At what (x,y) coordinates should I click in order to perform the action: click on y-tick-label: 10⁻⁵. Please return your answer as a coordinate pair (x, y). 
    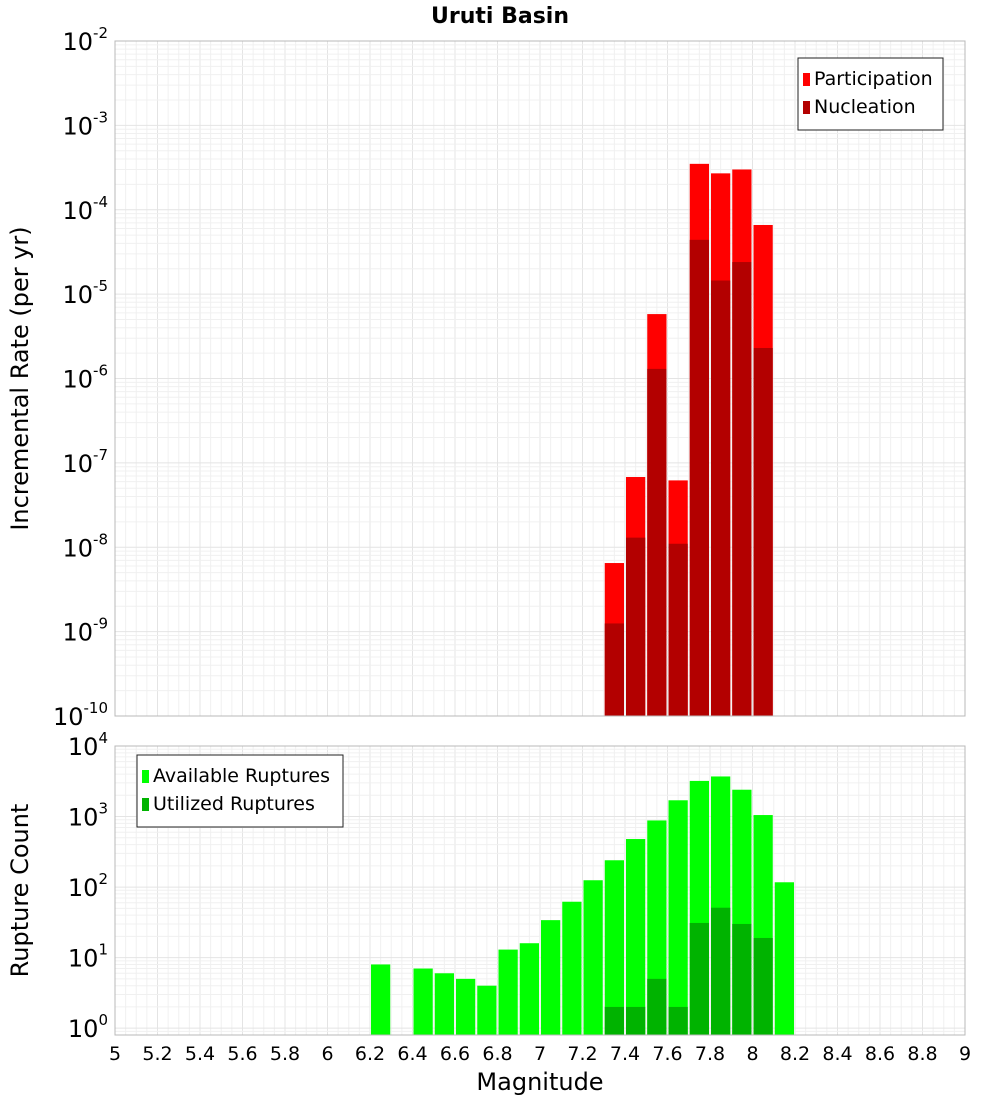
    Looking at the image, I should click on (85, 293).